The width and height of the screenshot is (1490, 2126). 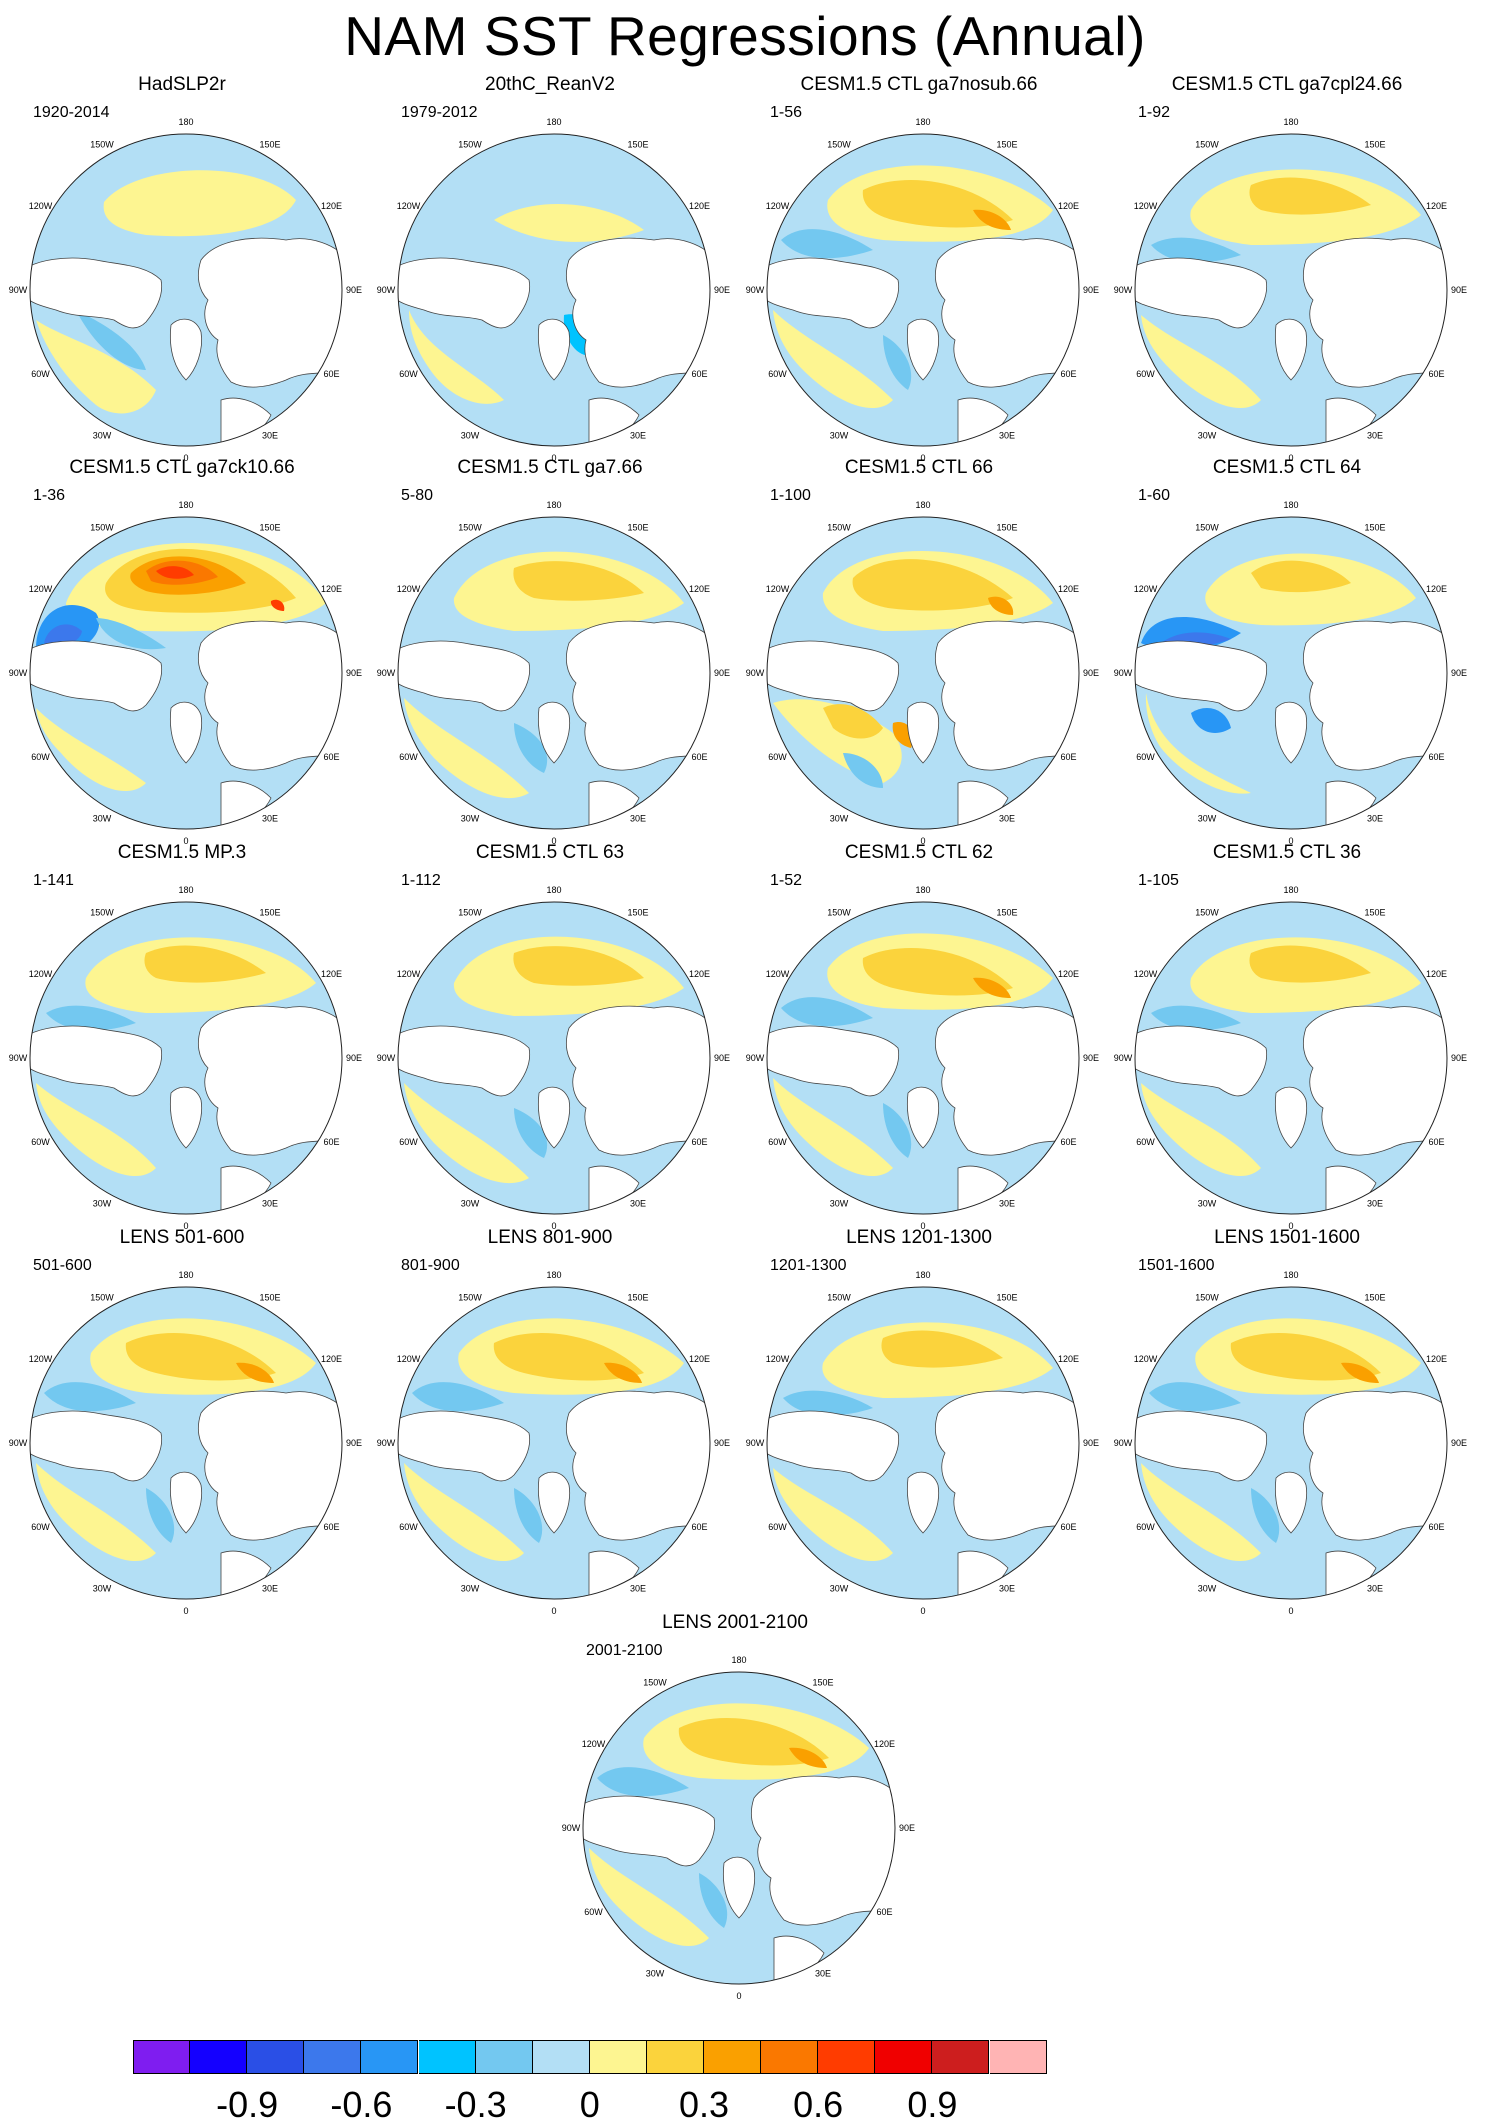 What do you see at coordinates (932, 2104) in the screenshot?
I see `colorbar-tick-label: 0.9` at bounding box center [932, 2104].